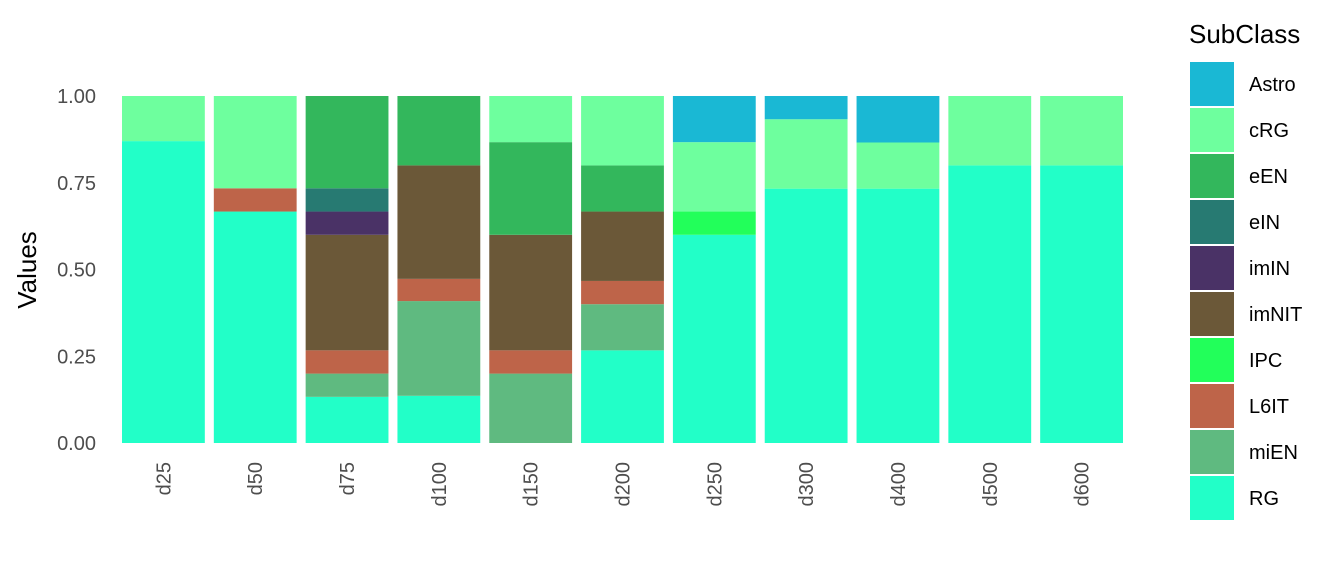  I want to click on legend-label-imNIT: imNIT, so click(1275, 315).